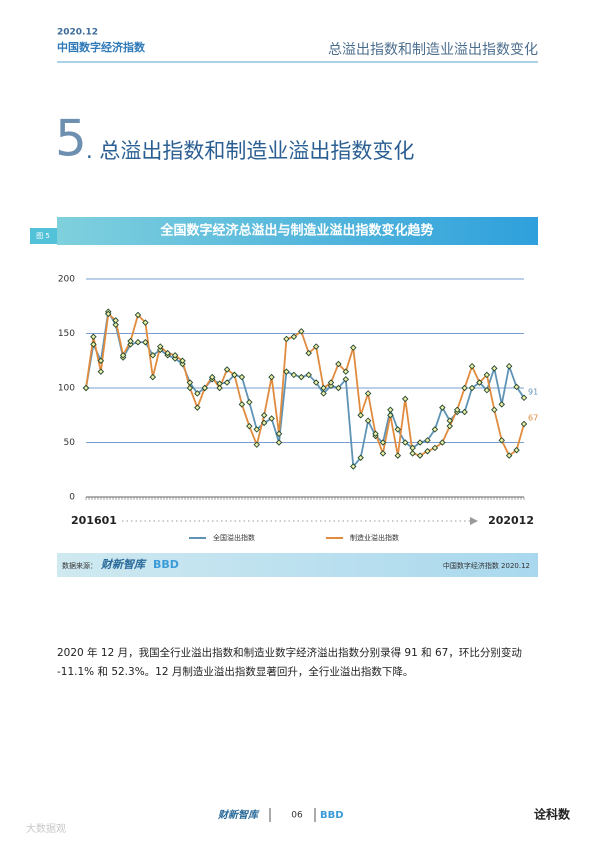 The image size is (595, 842). Describe the element at coordinates (101, 47) in the screenshot. I see `header-report: 中国数字经济指数` at that location.